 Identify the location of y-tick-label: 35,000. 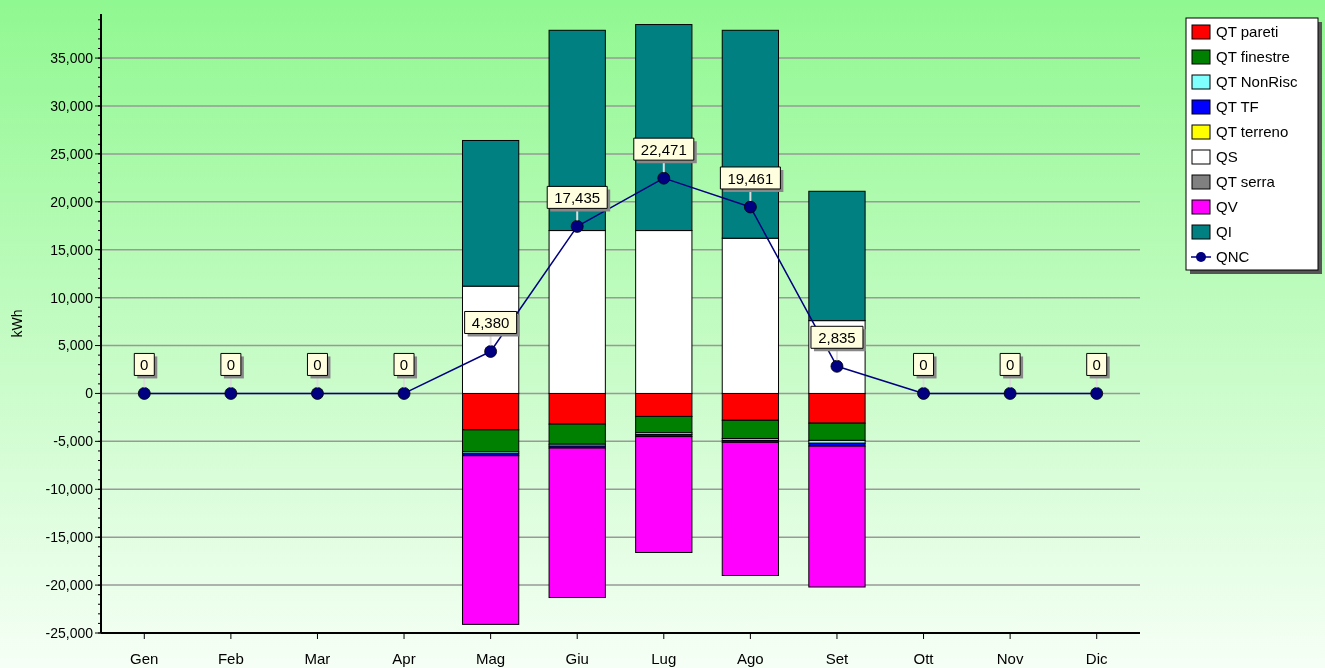
(72, 57).